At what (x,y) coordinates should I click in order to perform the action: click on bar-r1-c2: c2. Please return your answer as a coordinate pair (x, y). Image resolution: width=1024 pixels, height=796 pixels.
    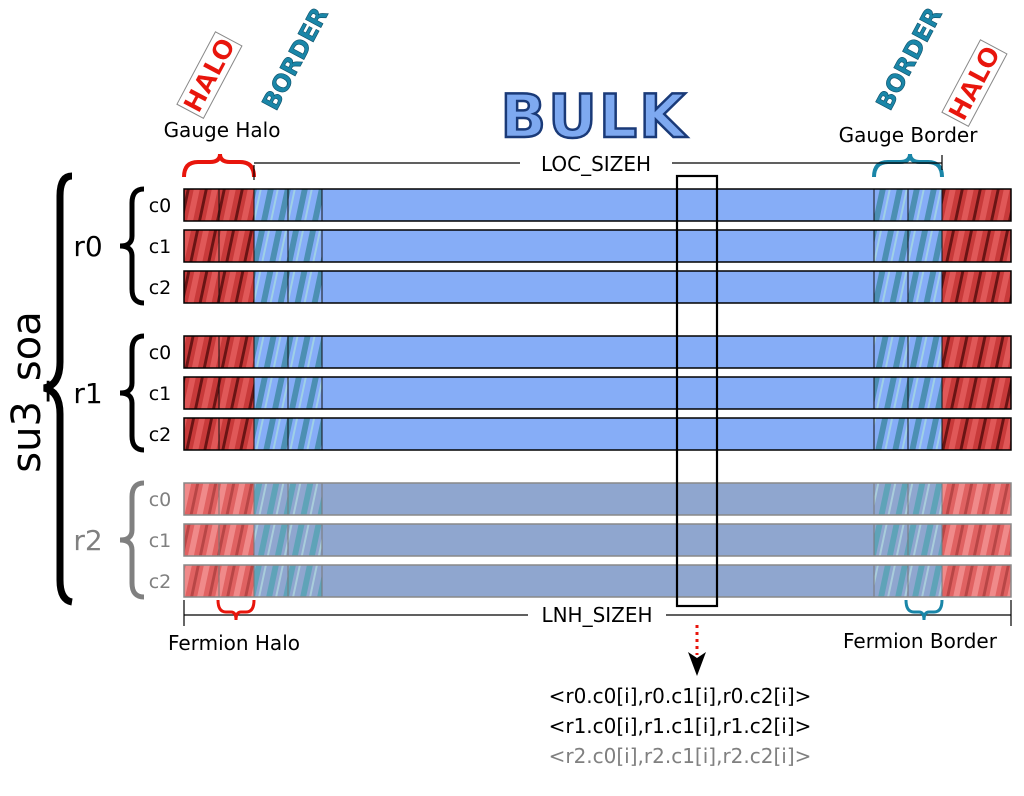
    Looking at the image, I should click on (580, 434).